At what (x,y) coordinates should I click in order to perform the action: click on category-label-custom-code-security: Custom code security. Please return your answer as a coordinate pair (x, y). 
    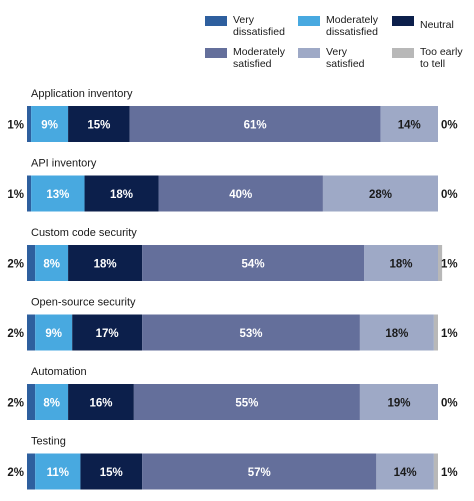
    Looking at the image, I should click on (84, 233).